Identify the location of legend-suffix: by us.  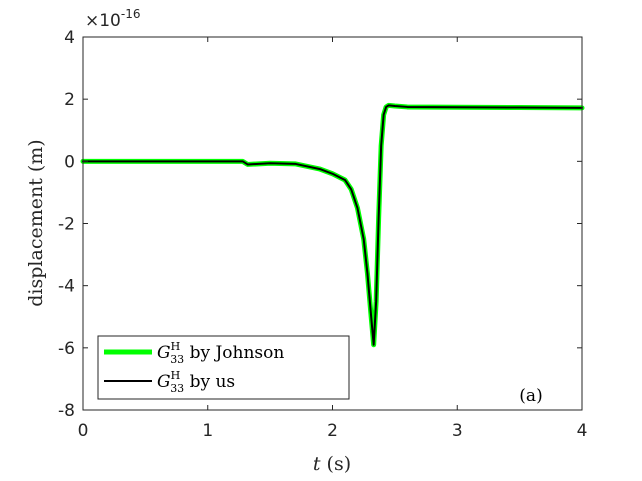
(209, 382).